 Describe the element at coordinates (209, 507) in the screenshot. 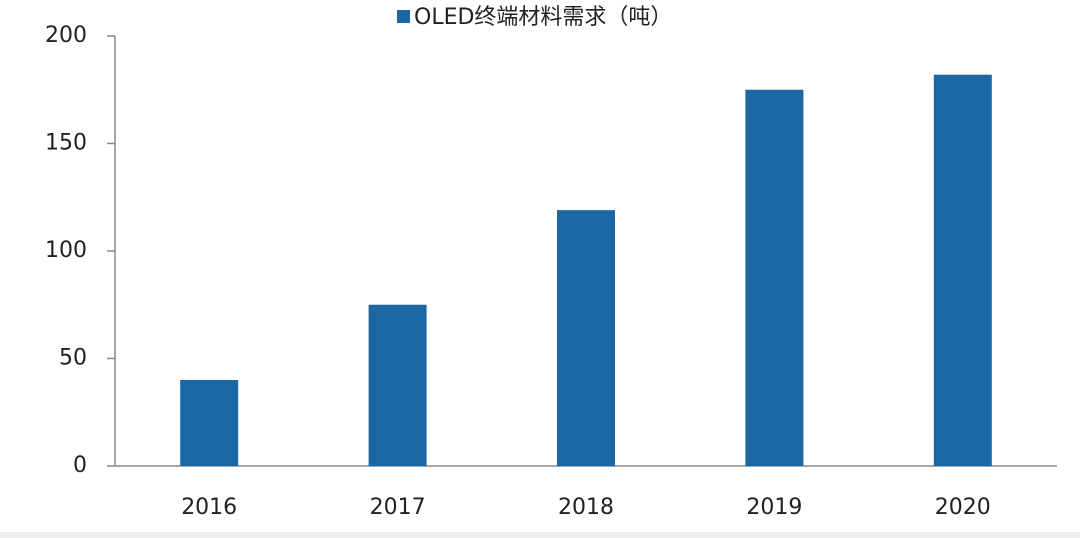

I see `x-tick-label: 2016` at that location.